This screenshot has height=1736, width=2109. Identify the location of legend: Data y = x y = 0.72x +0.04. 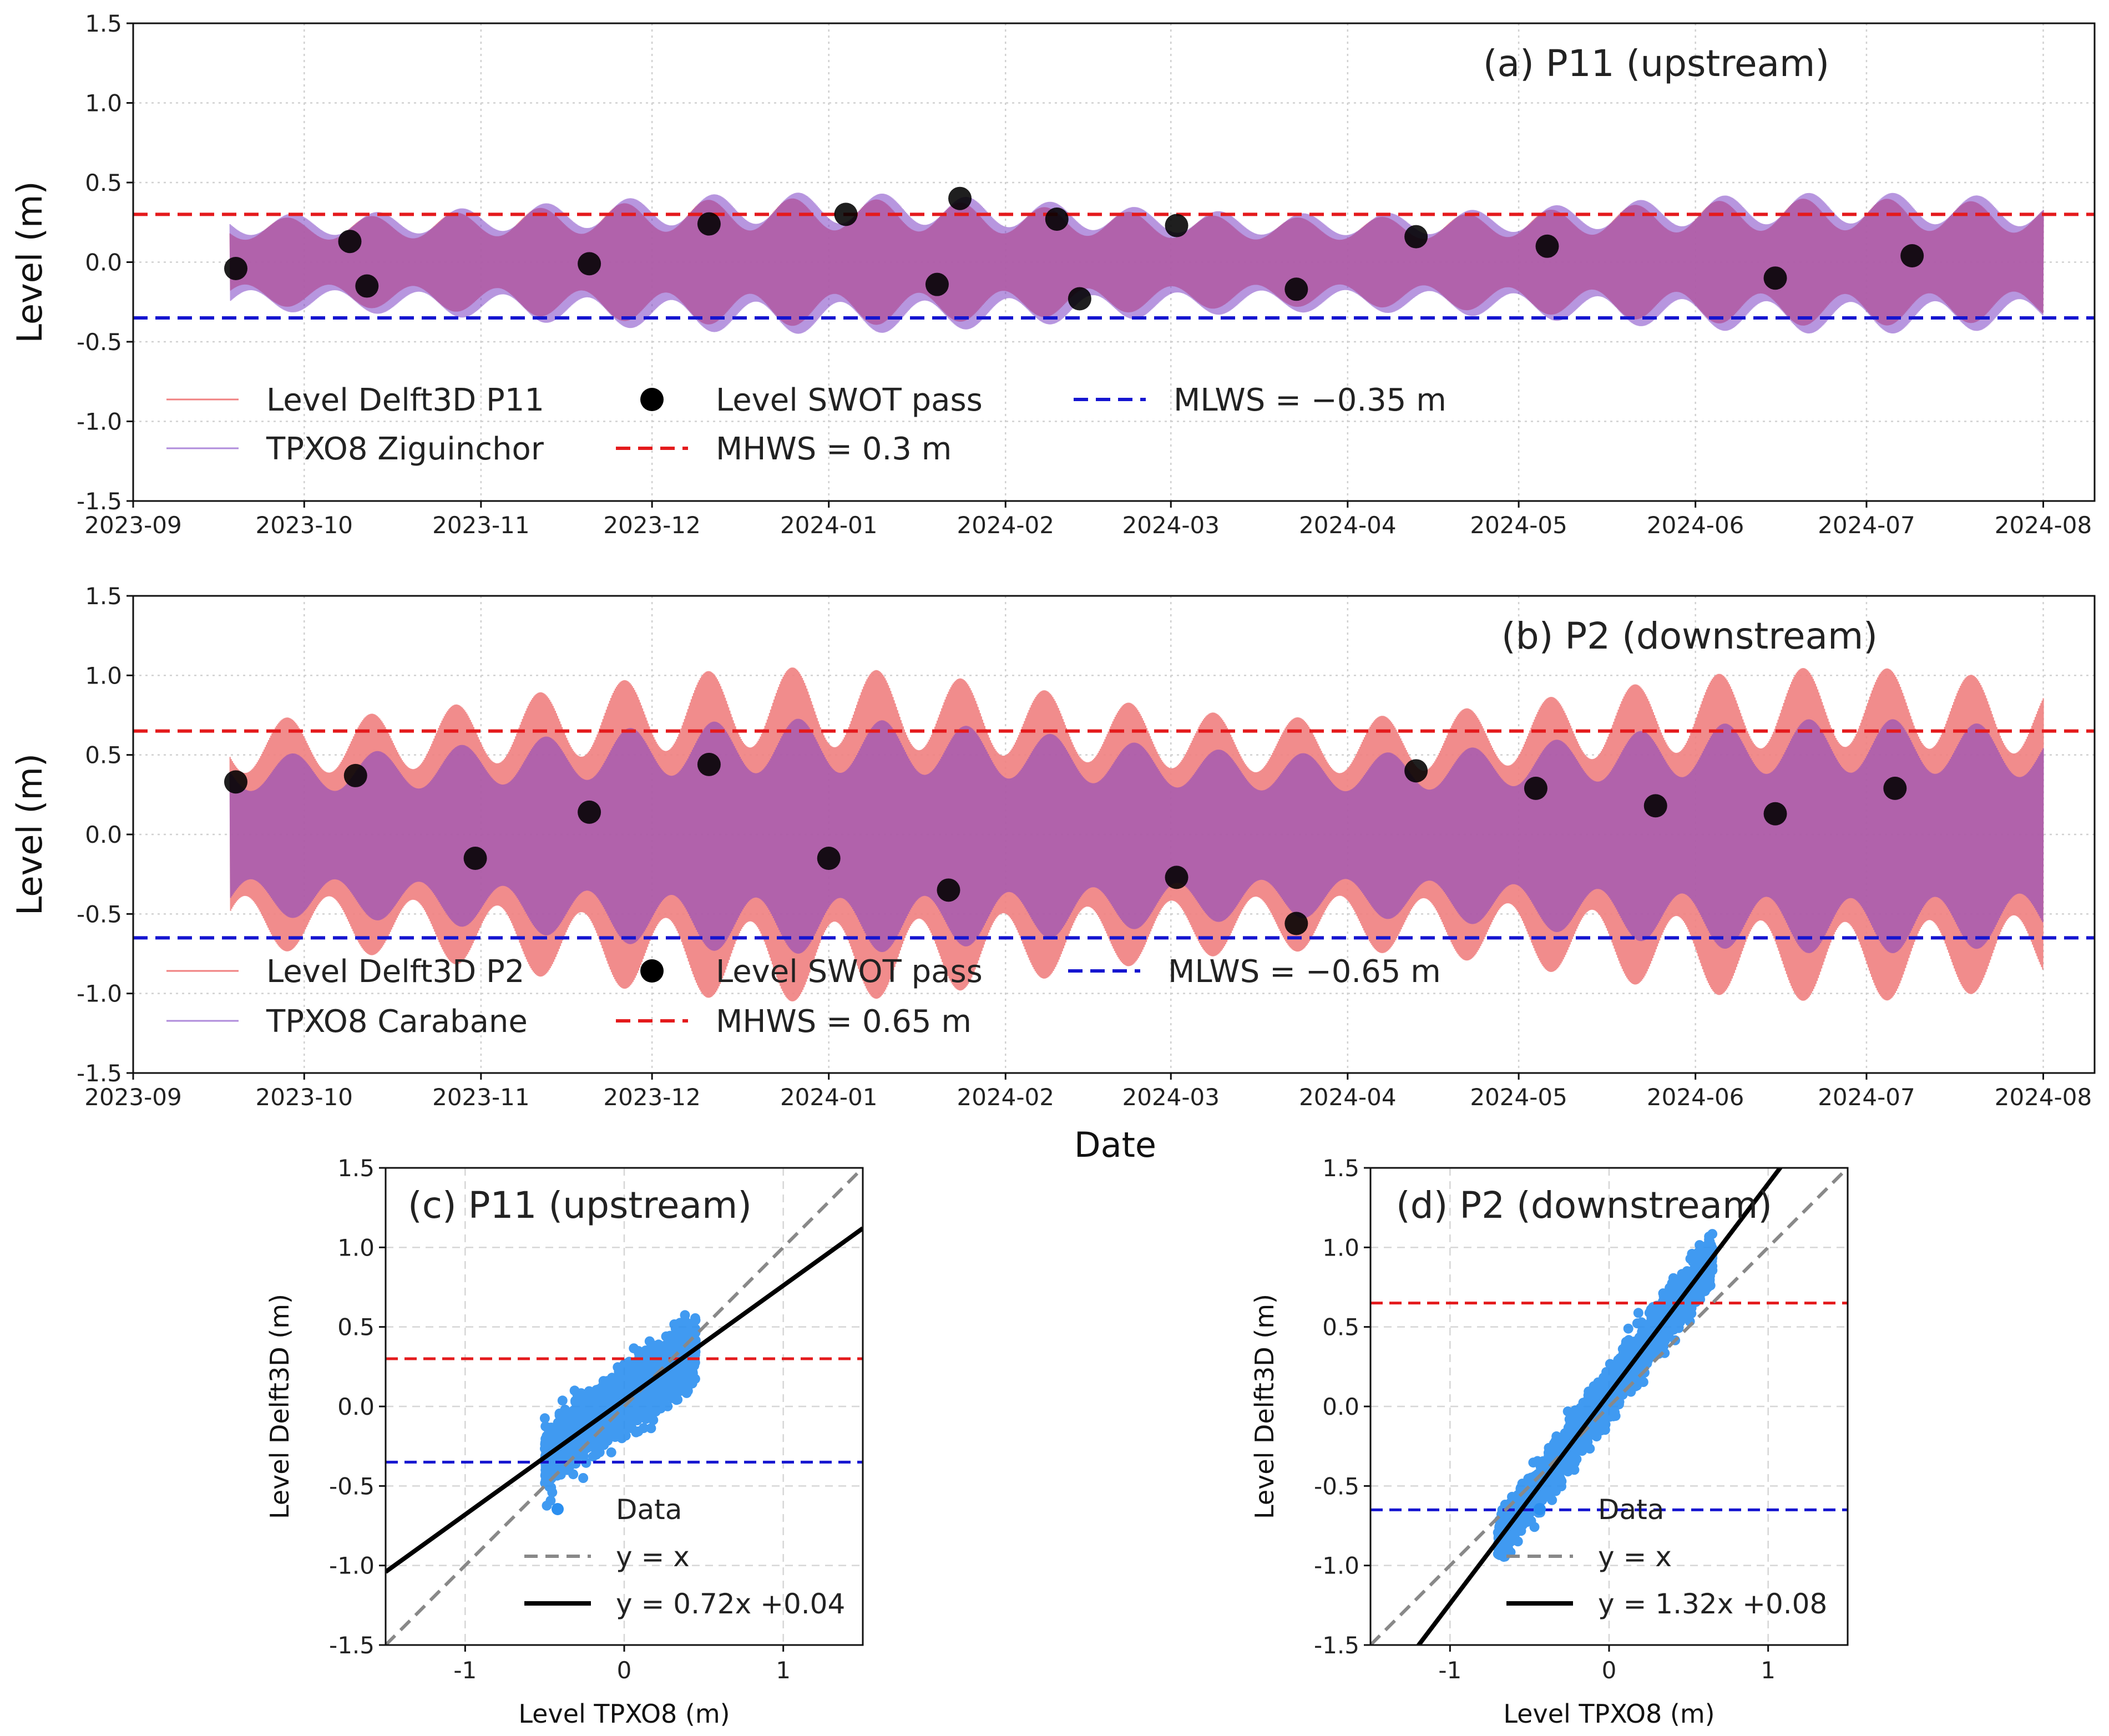
(684, 1557).